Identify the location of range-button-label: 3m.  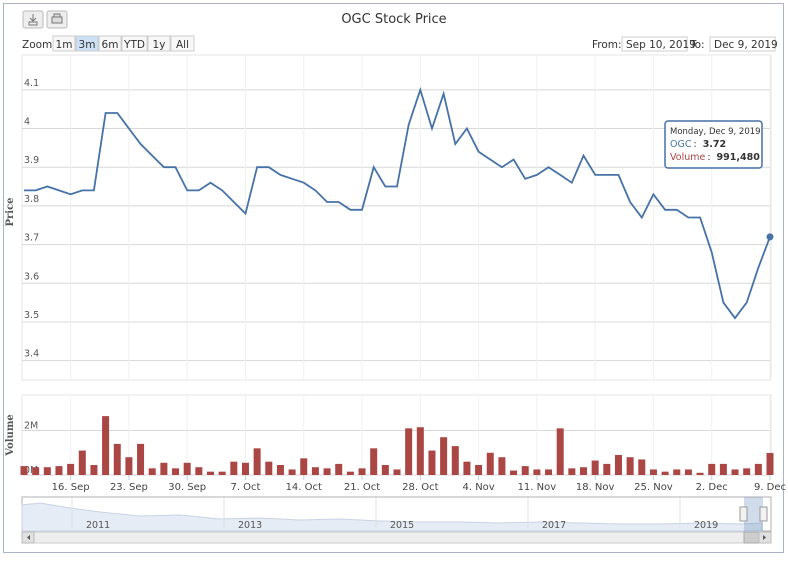
(87, 45).